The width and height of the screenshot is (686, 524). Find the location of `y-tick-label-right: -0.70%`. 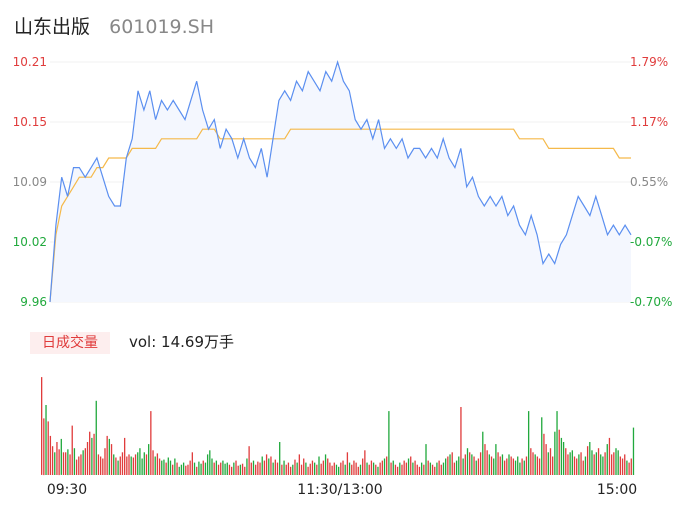

y-tick-label-right: -0.70% is located at coordinates (651, 302).